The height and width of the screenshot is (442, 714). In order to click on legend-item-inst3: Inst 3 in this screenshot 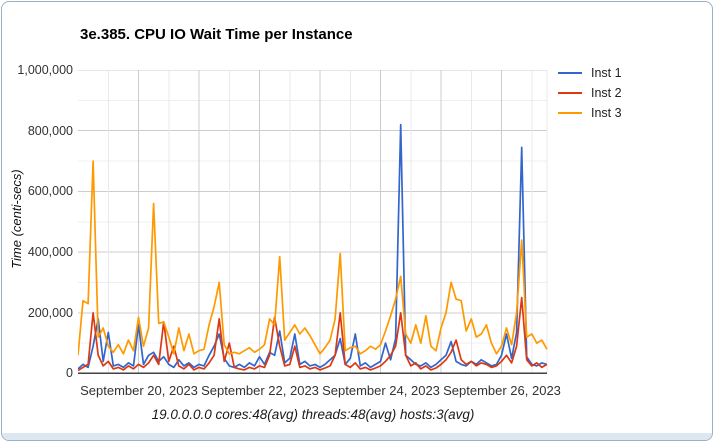, I will do `click(590, 113)`.